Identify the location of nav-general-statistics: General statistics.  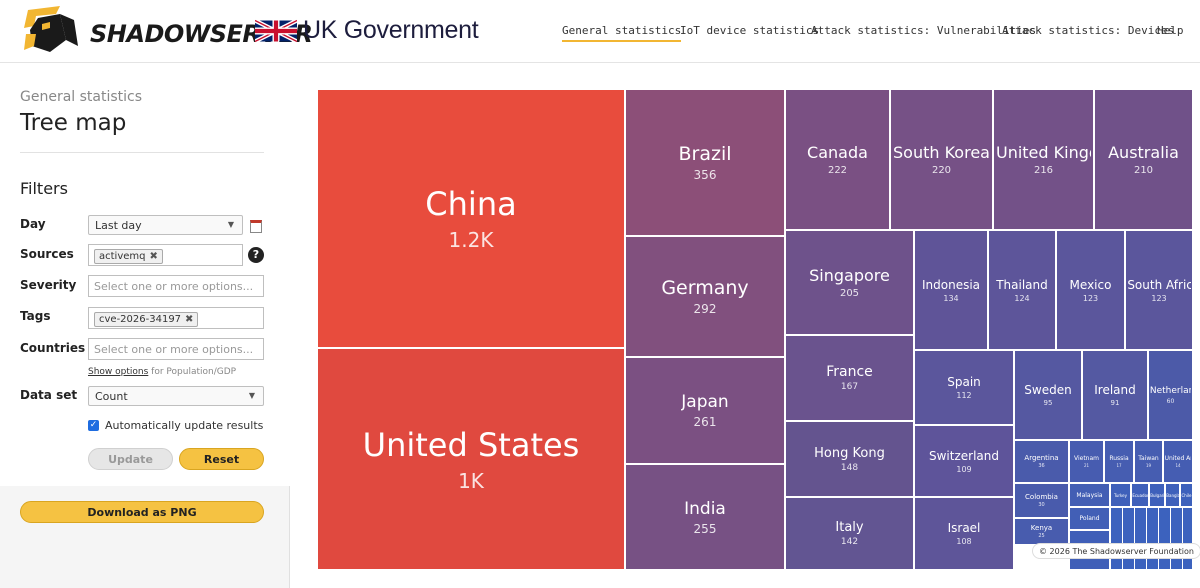
(622, 33).